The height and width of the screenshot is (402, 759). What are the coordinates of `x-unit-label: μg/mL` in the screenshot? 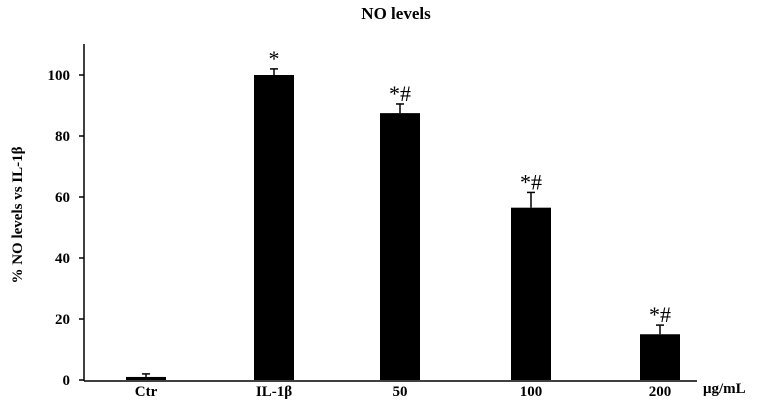 It's located at (724, 389).